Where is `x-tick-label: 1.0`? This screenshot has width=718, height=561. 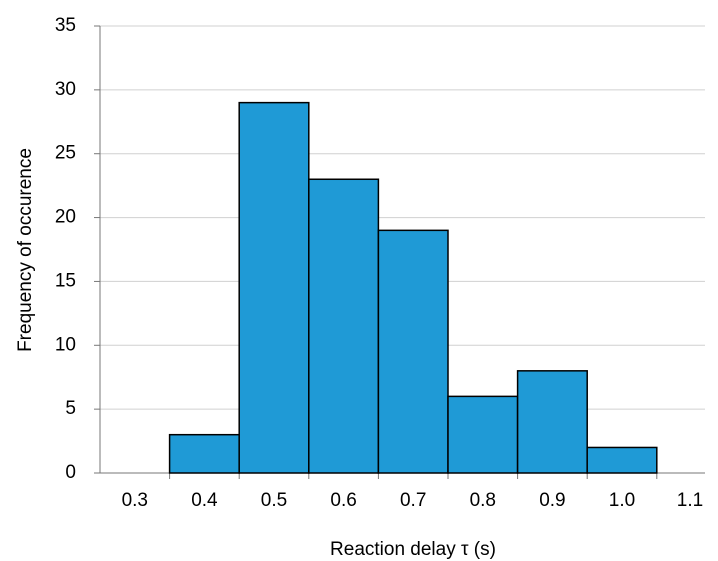
x-tick-label: 1.0 is located at coordinates (622, 500).